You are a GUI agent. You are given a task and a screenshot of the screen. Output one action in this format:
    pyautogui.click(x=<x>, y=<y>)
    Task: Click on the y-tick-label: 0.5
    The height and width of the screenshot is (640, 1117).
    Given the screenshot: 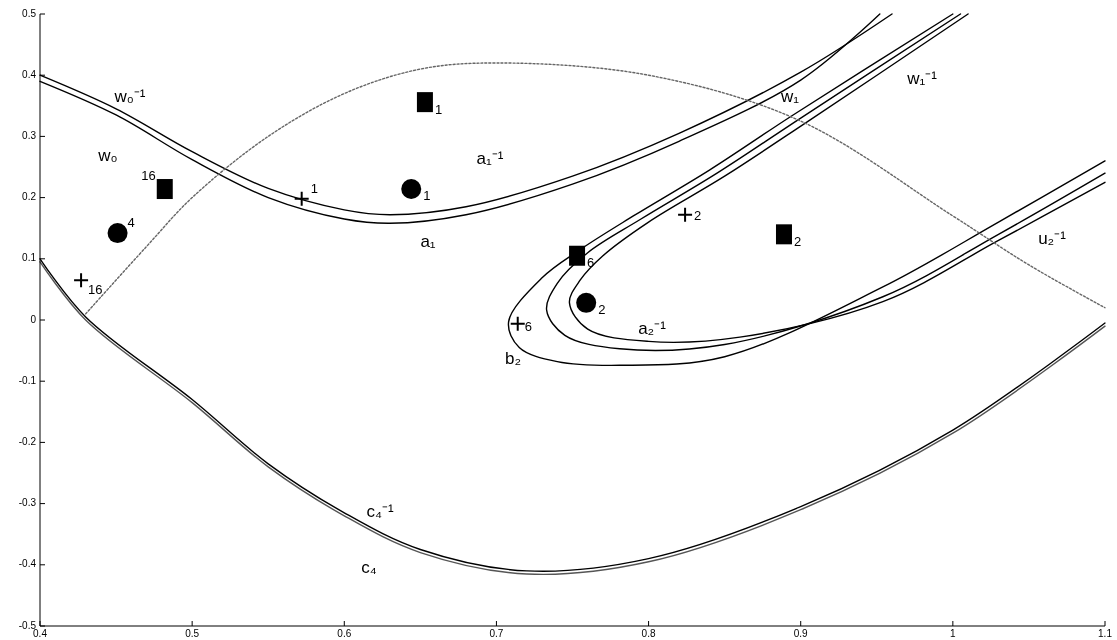 What is the action you would take?
    pyautogui.click(x=29, y=13)
    